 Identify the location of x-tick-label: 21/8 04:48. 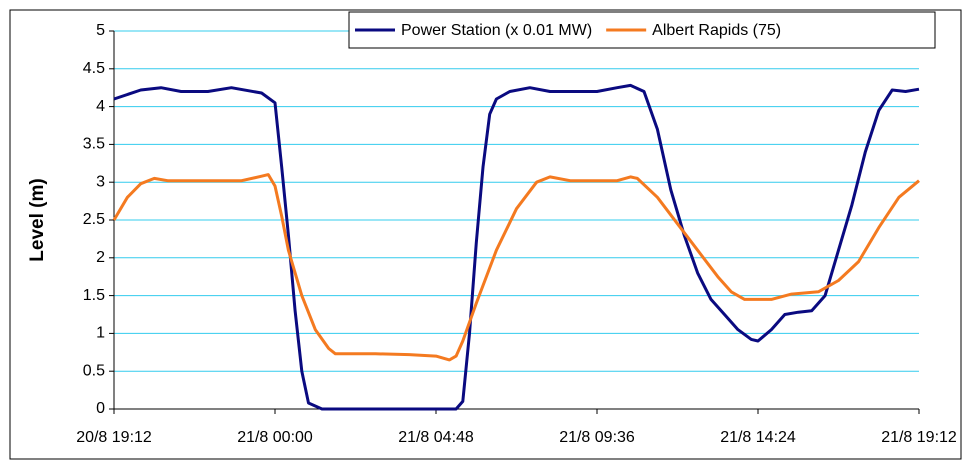
(436, 437).